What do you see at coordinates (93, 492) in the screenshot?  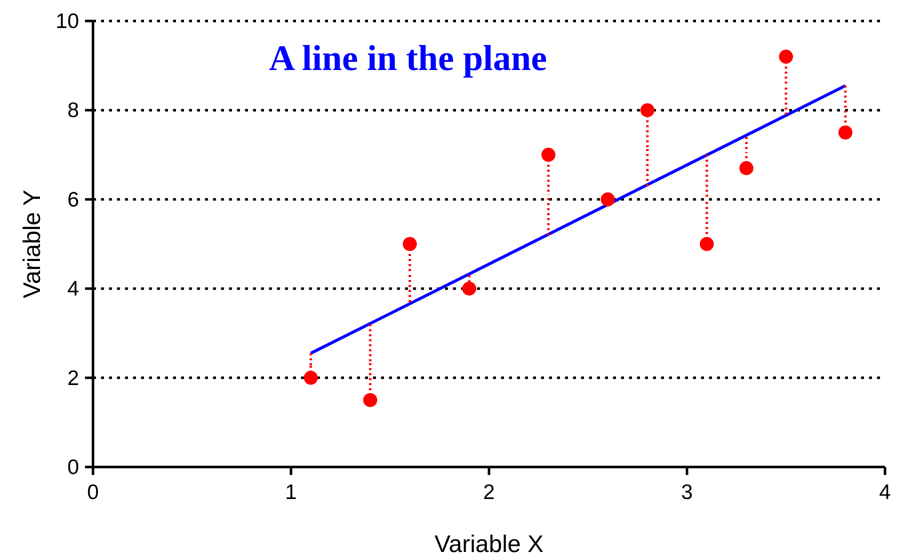 I see `x-tick-label: 0` at bounding box center [93, 492].